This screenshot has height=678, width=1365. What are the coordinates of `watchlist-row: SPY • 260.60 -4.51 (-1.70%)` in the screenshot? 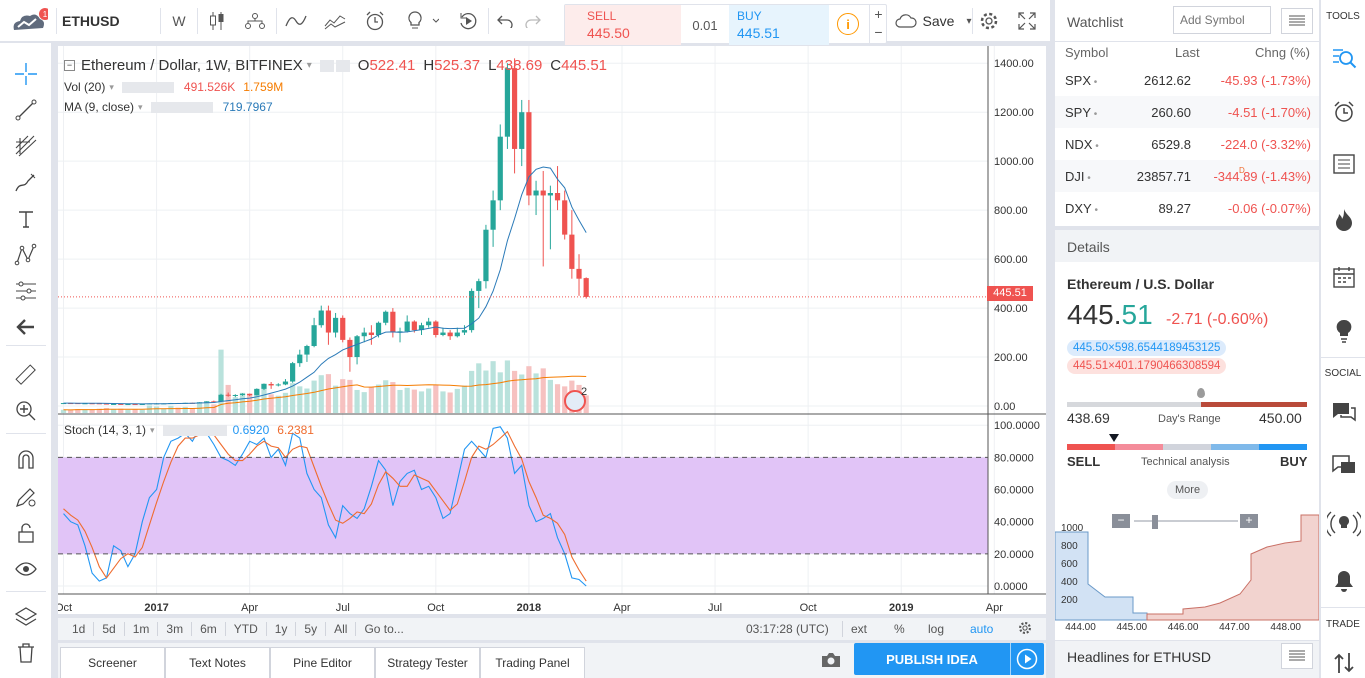 It's located at (1187, 112).